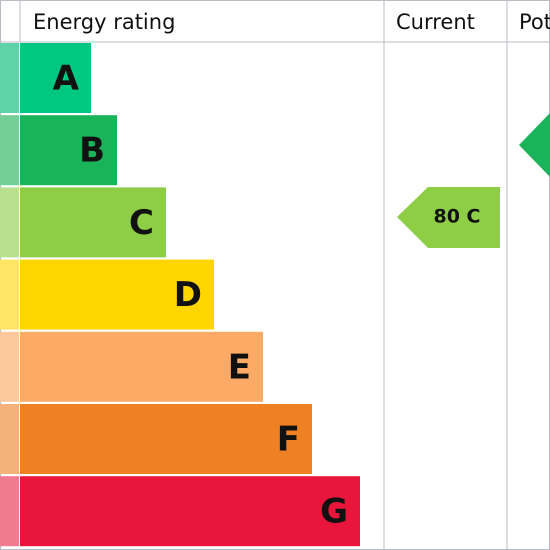 This screenshot has width=550, height=550. I want to click on current-label: 80 C, so click(457, 217).